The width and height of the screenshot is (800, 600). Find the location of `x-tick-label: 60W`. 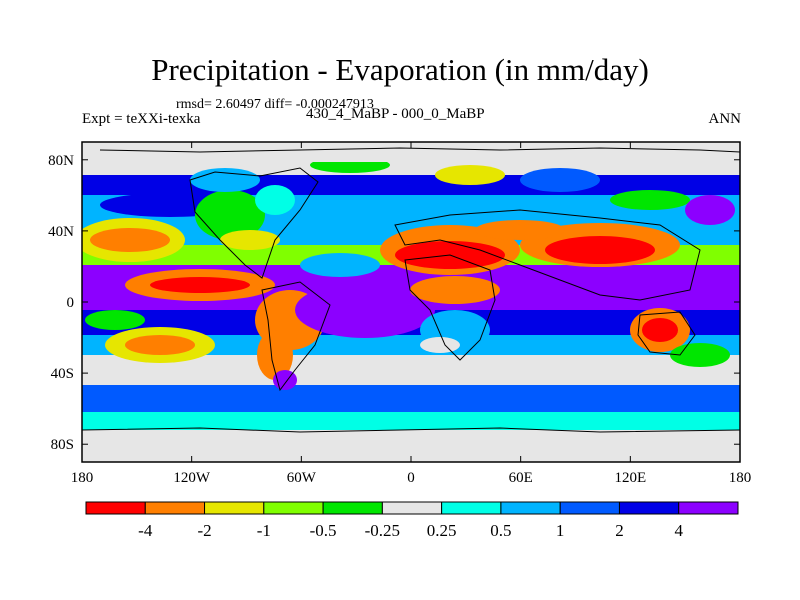

x-tick-label: 60W is located at coordinates (302, 478).